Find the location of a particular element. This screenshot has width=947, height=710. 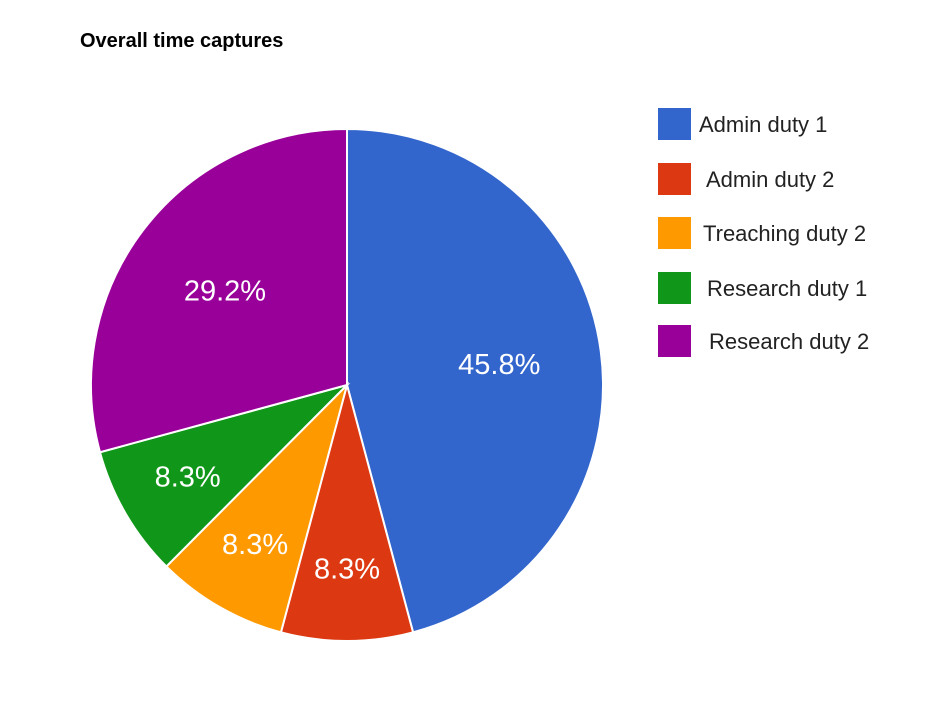

slice-label-research-duty-1: 8.3% is located at coordinates (188, 478).